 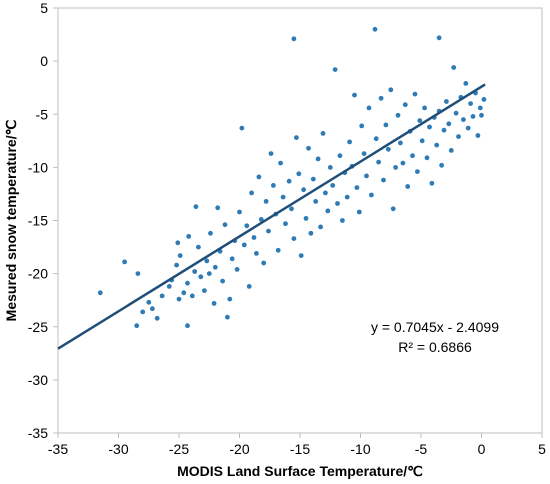 I want to click on x-tick-label: -25, so click(x=179, y=449).